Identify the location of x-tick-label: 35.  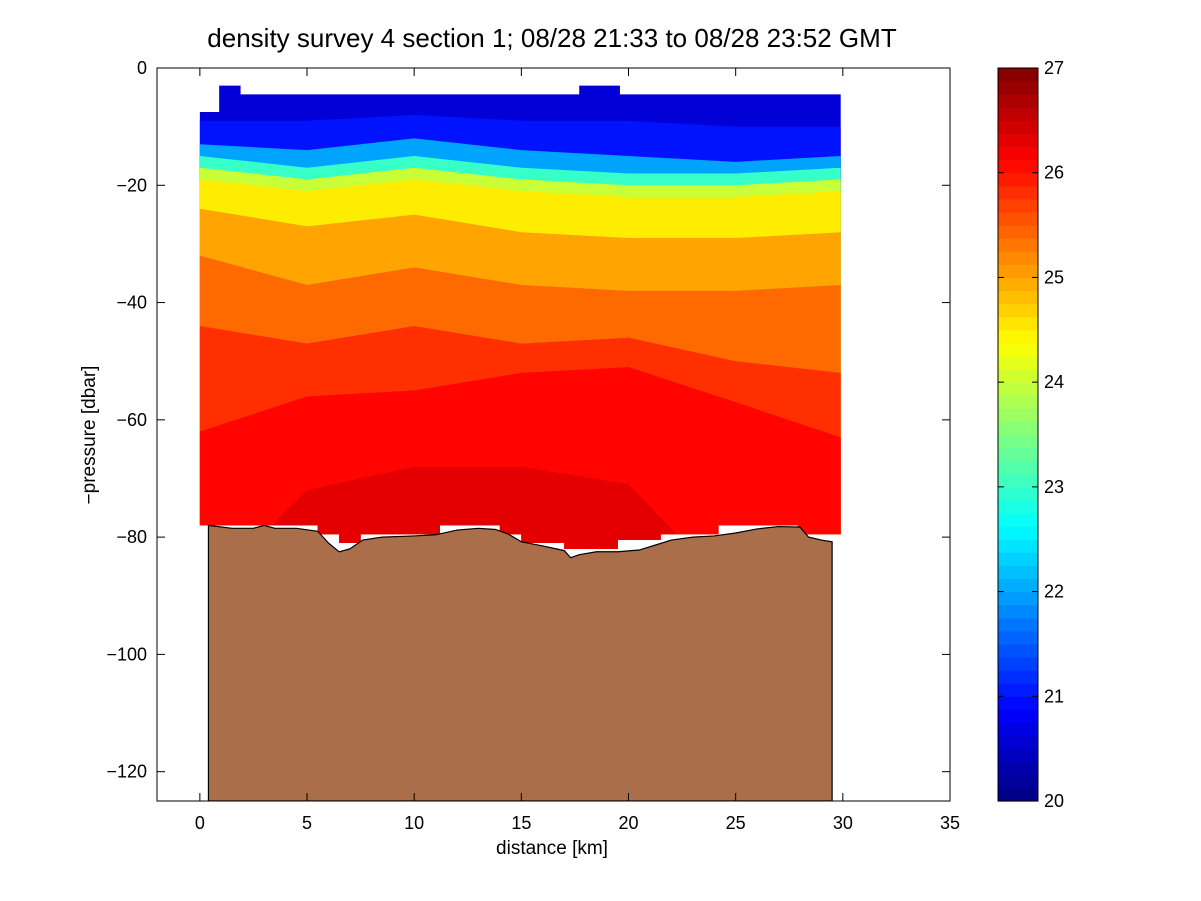
(950, 823).